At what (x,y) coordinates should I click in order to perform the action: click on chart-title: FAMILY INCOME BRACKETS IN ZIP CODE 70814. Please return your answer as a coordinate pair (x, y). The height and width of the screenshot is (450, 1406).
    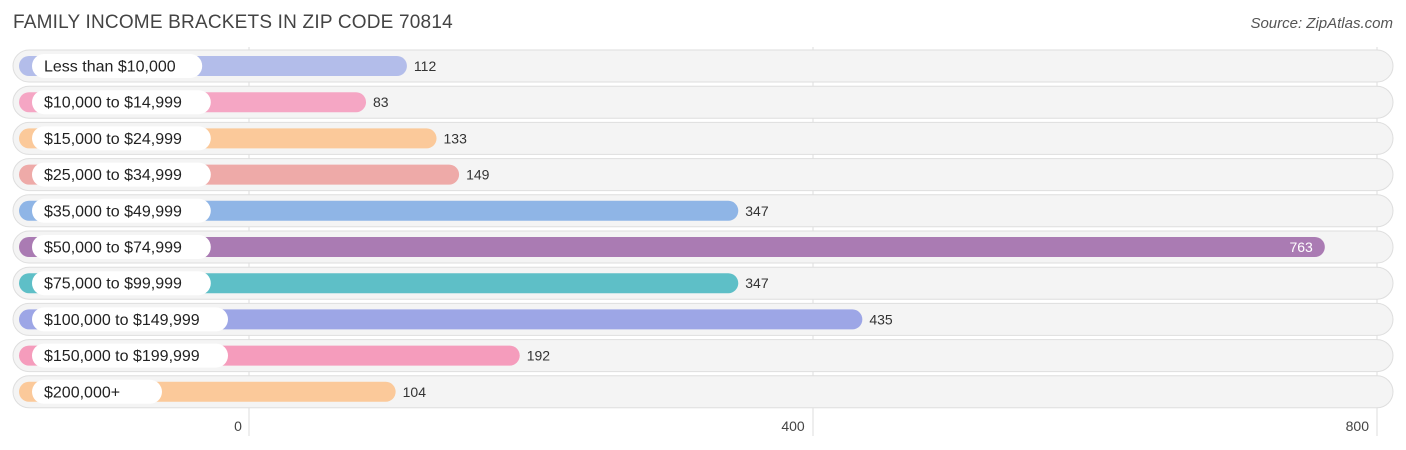
    Looking at the image, I should click on (233, 22).